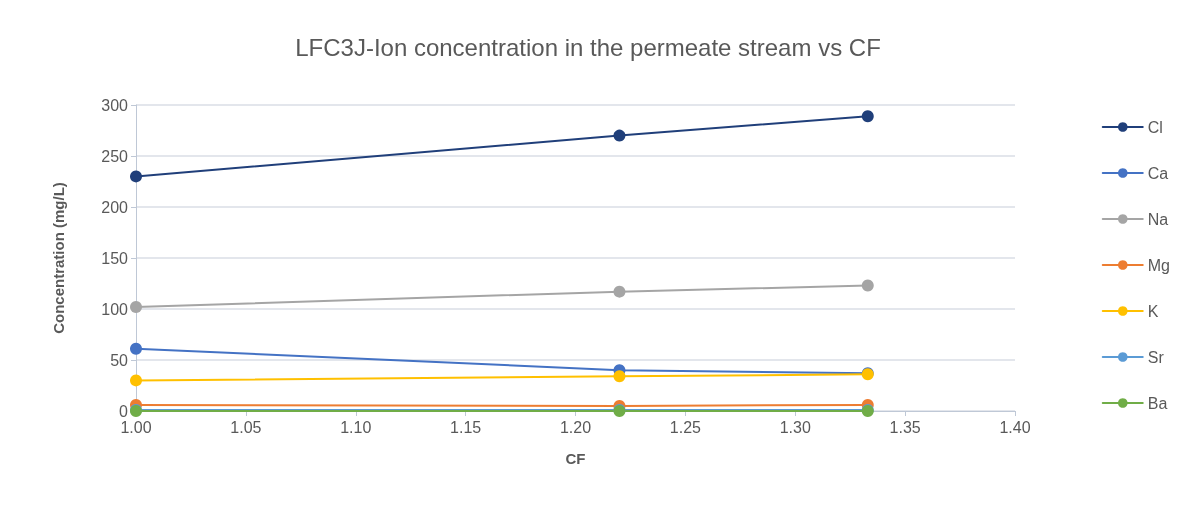 Image resolution: width=1203 pixels, height=530 pixels. Describe the element at coordinates (1153, 311) in the screenshot. I see `legend-label: K` at that location.